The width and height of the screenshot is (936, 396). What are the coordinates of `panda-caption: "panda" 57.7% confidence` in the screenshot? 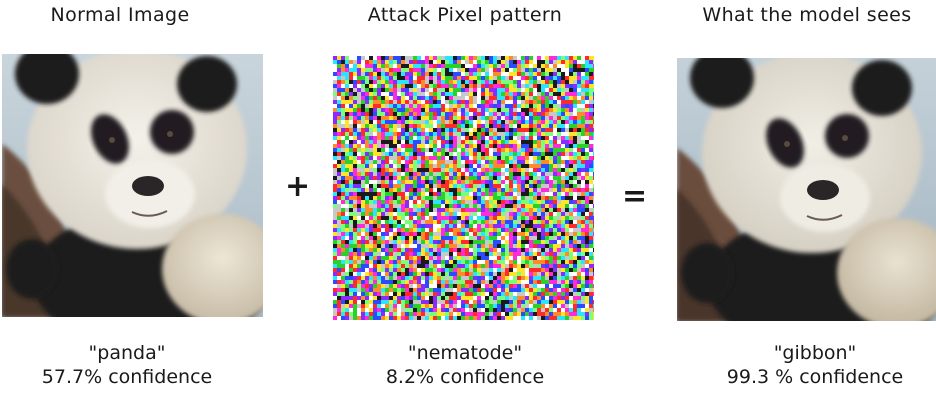 It's located at (127, 365).